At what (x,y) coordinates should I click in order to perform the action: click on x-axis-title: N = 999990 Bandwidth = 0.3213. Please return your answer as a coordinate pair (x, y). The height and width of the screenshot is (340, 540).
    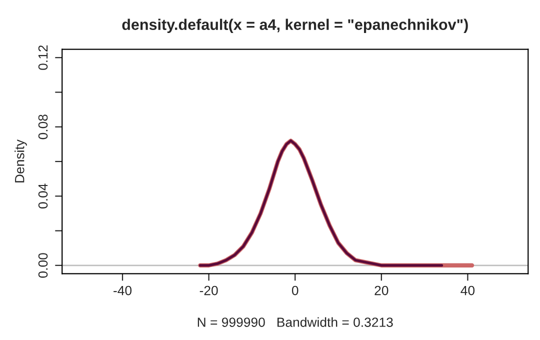
    Looking at the image, I should click on (295, 322).